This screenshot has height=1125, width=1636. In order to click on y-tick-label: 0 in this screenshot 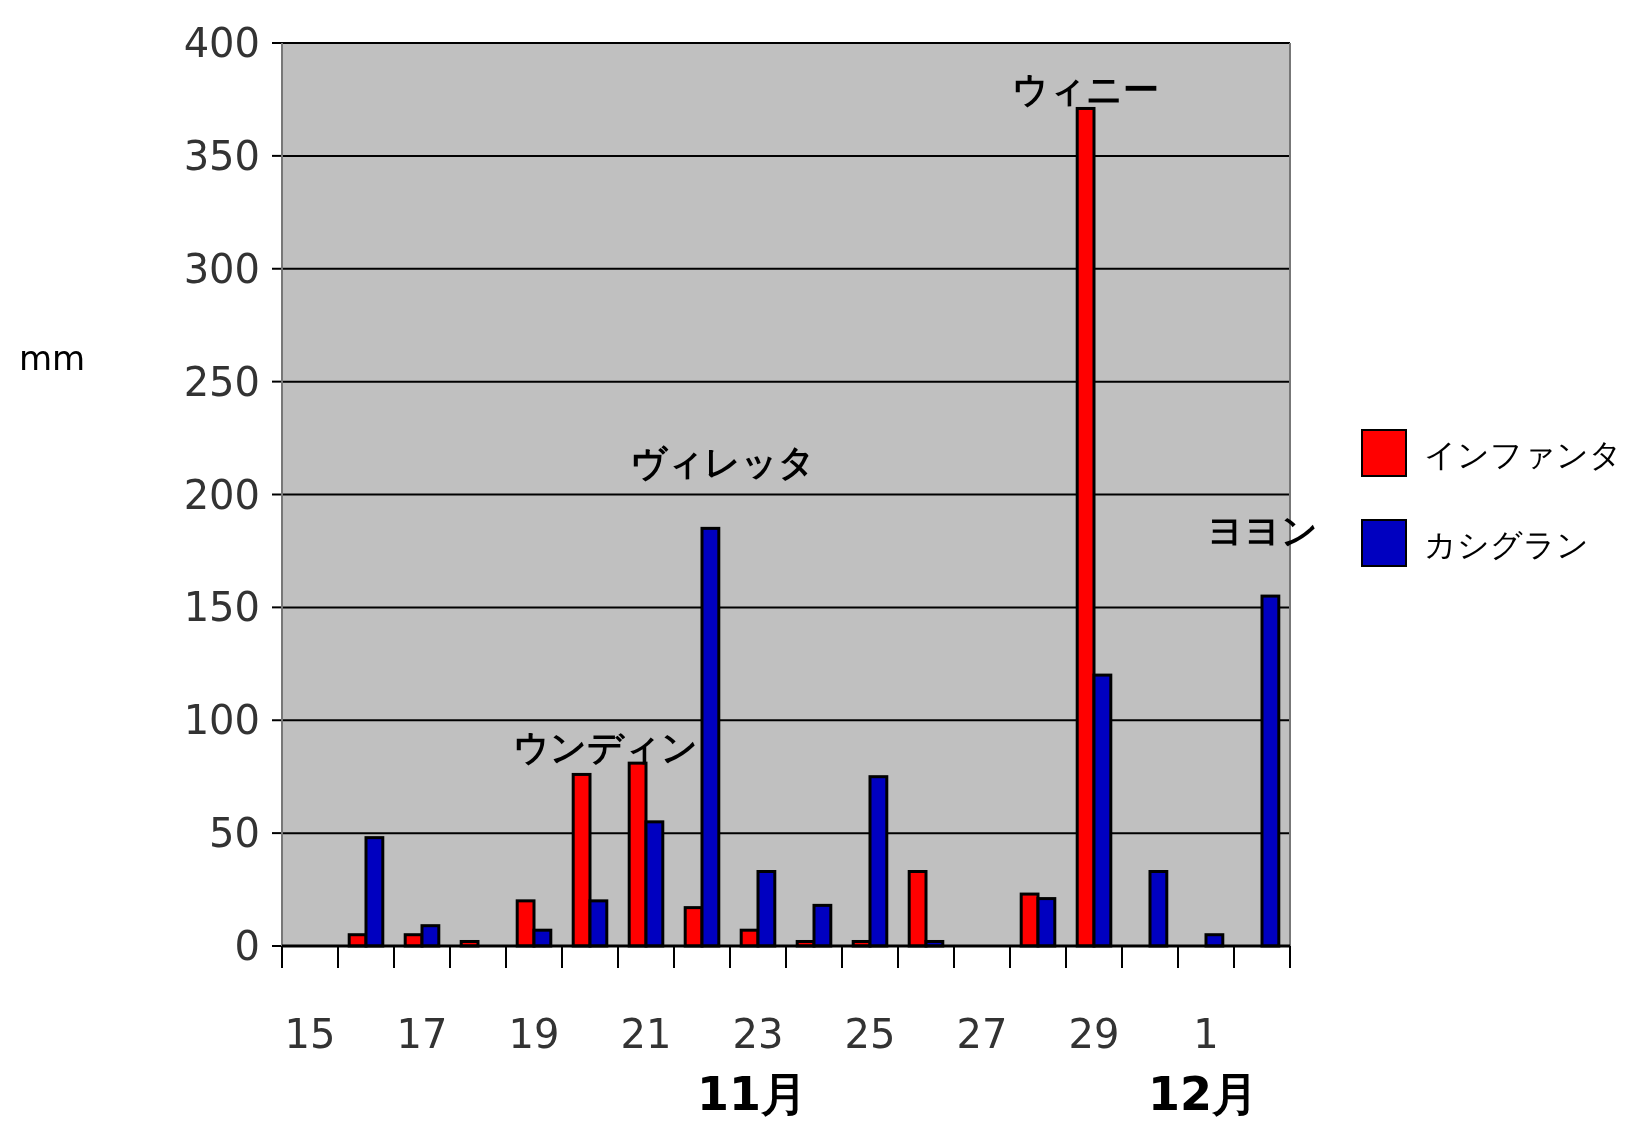, I will do `click(247, 946)`.